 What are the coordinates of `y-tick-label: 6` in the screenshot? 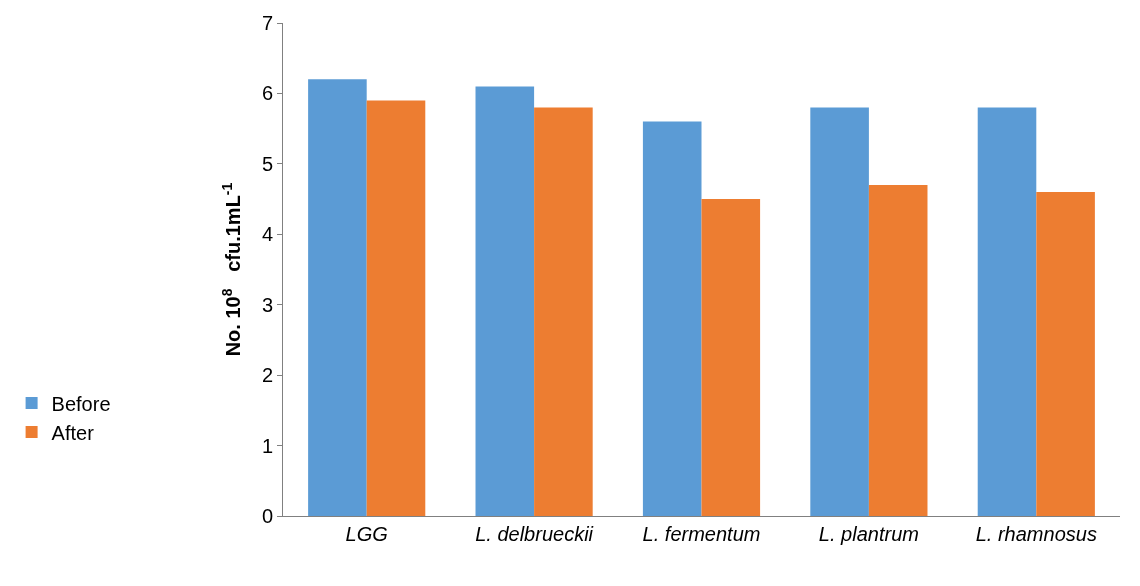 It's located at (267, 93).